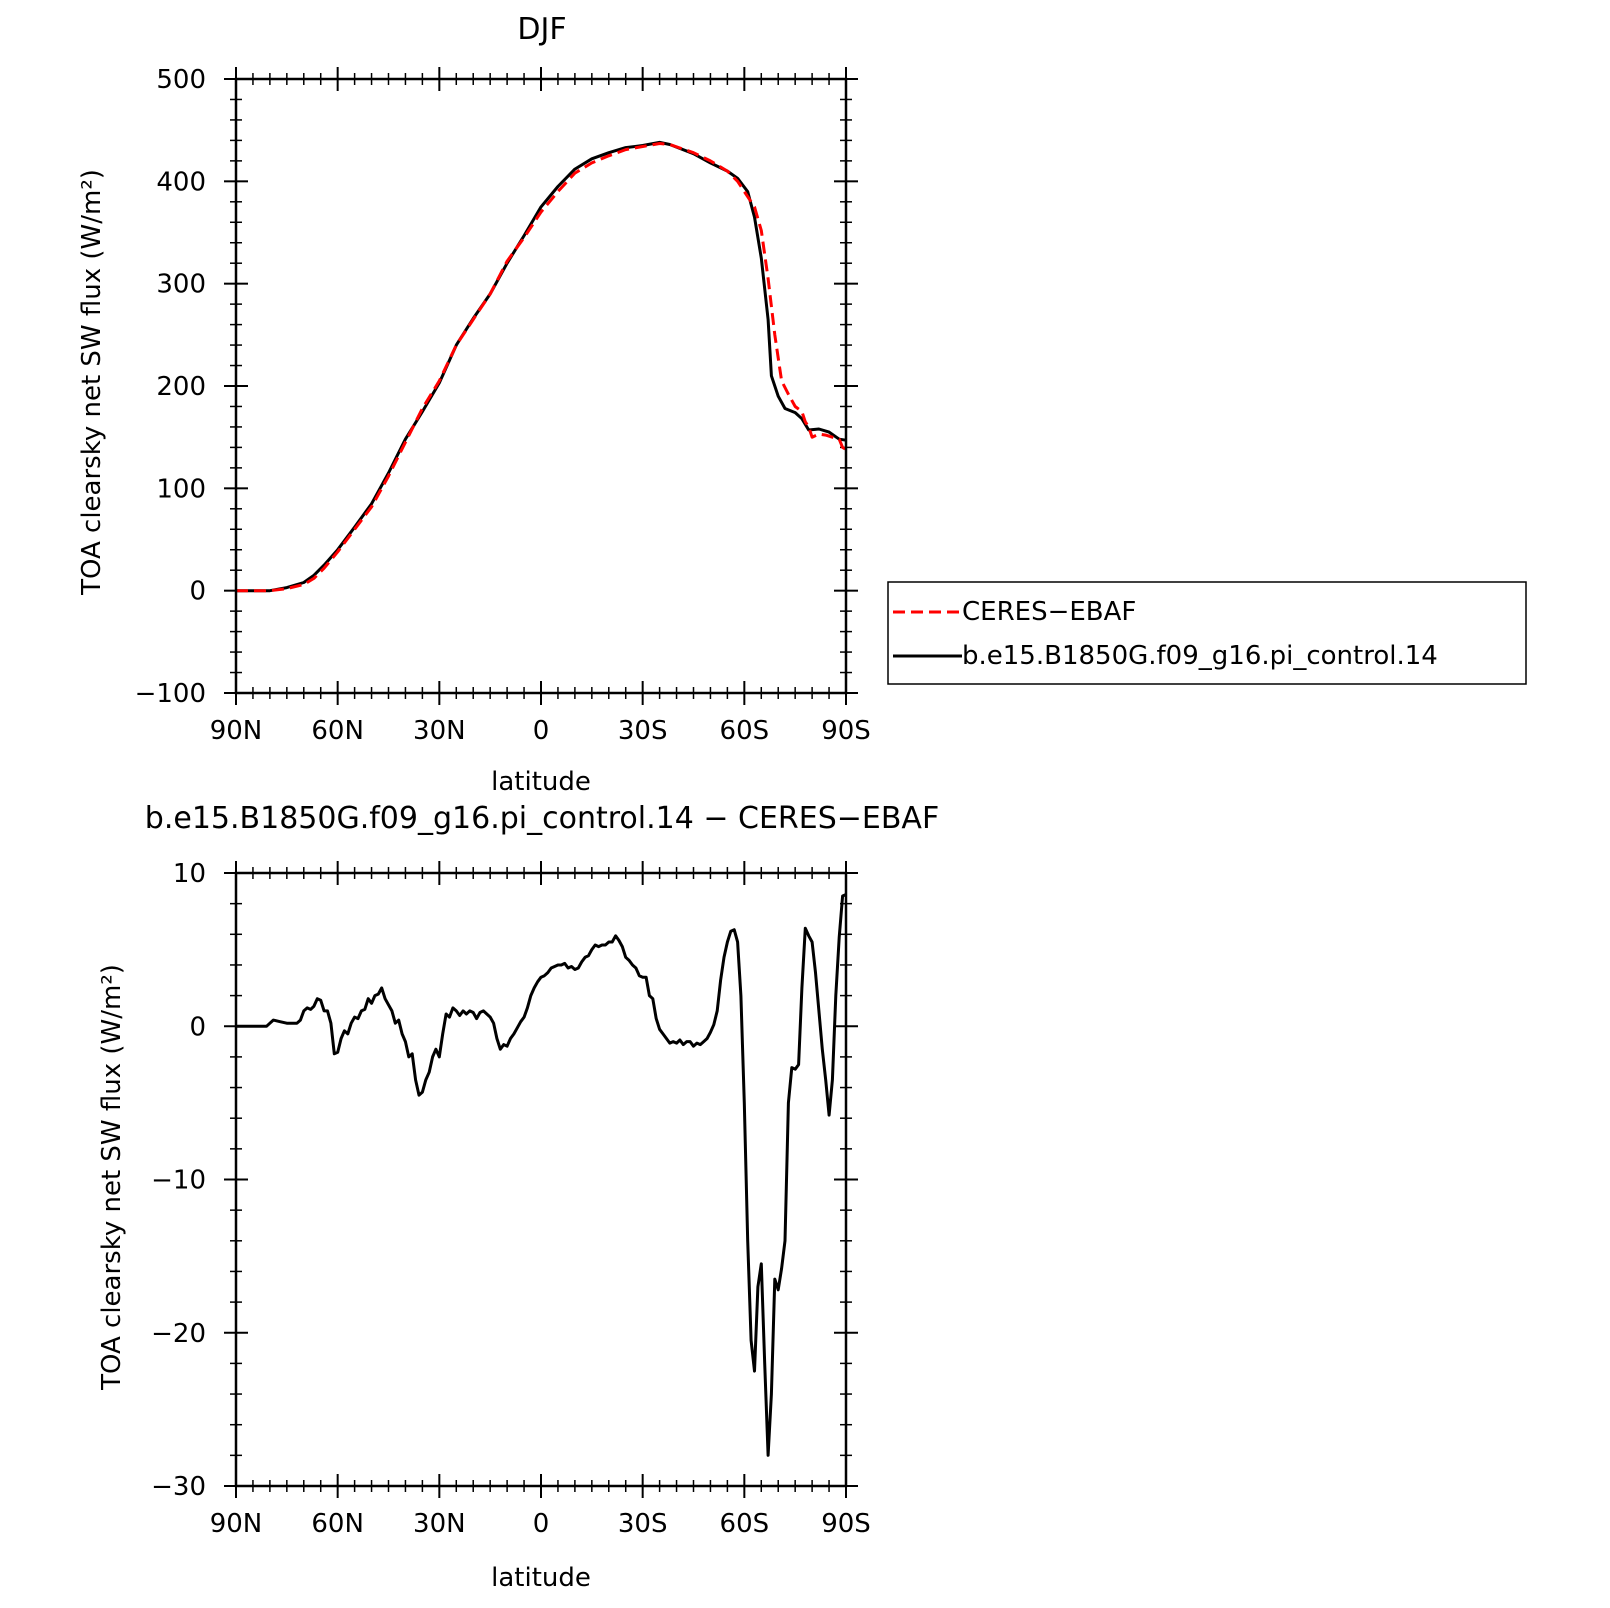 This screenshot has height=1608, width=1610. I want to click on legend-label-model: b.e15.B1850G.f09_g16.pi_control.14, so click(1200, 656).